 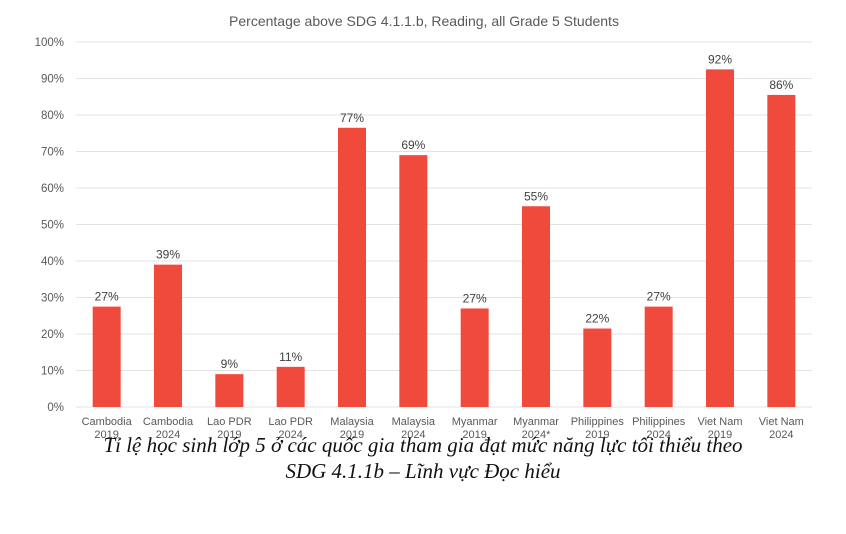 I want to click on data-label: 9%, so click(x=230, y=364).